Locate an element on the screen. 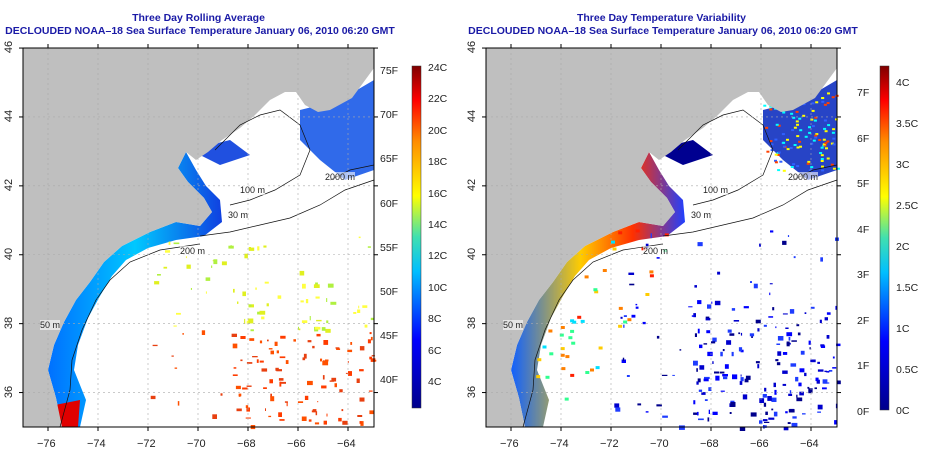 The height and width of the screenshot is (475, 950). colorbar-c-label: 8C is located at coordinates (435, 319).